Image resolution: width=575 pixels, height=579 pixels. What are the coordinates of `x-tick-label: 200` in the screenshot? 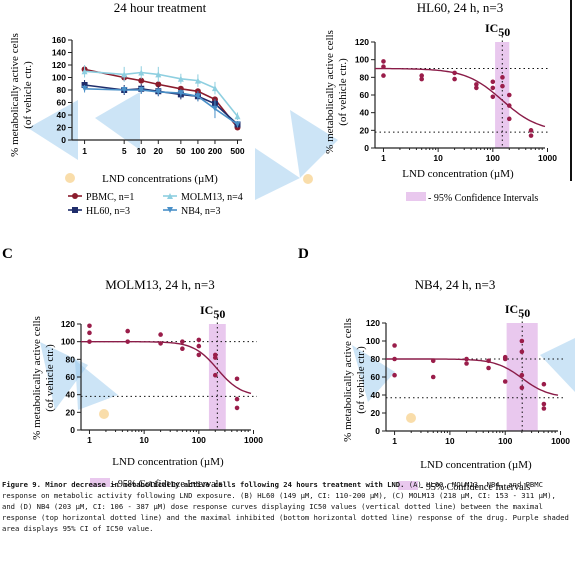 It's located at (215, 151).